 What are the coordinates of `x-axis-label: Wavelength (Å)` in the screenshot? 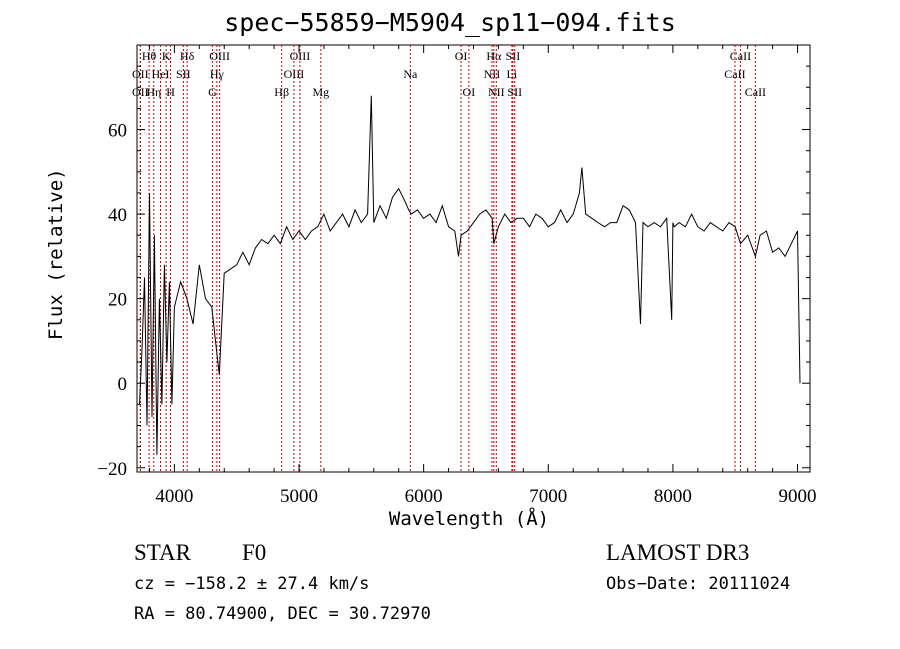 It's located at (469, 519).